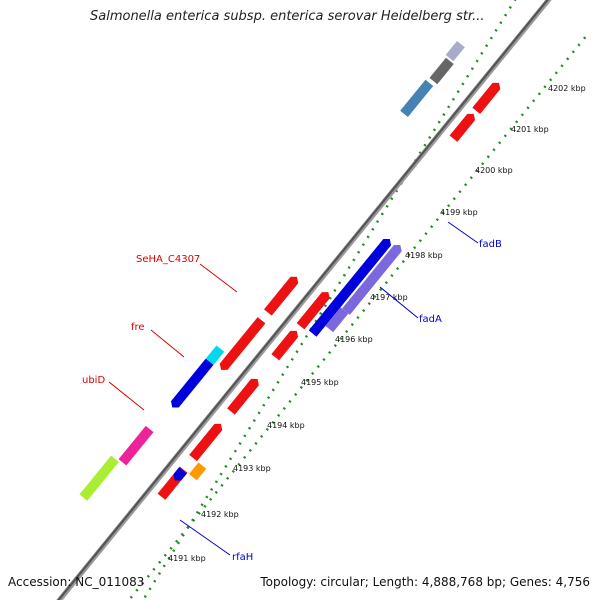 The height and width of the screenshot is (600, 600). What do you see at coordinates (424, 255) in the screenshot?
I see `tick-label: 4198 kbp` at bounding box center [424, 255].